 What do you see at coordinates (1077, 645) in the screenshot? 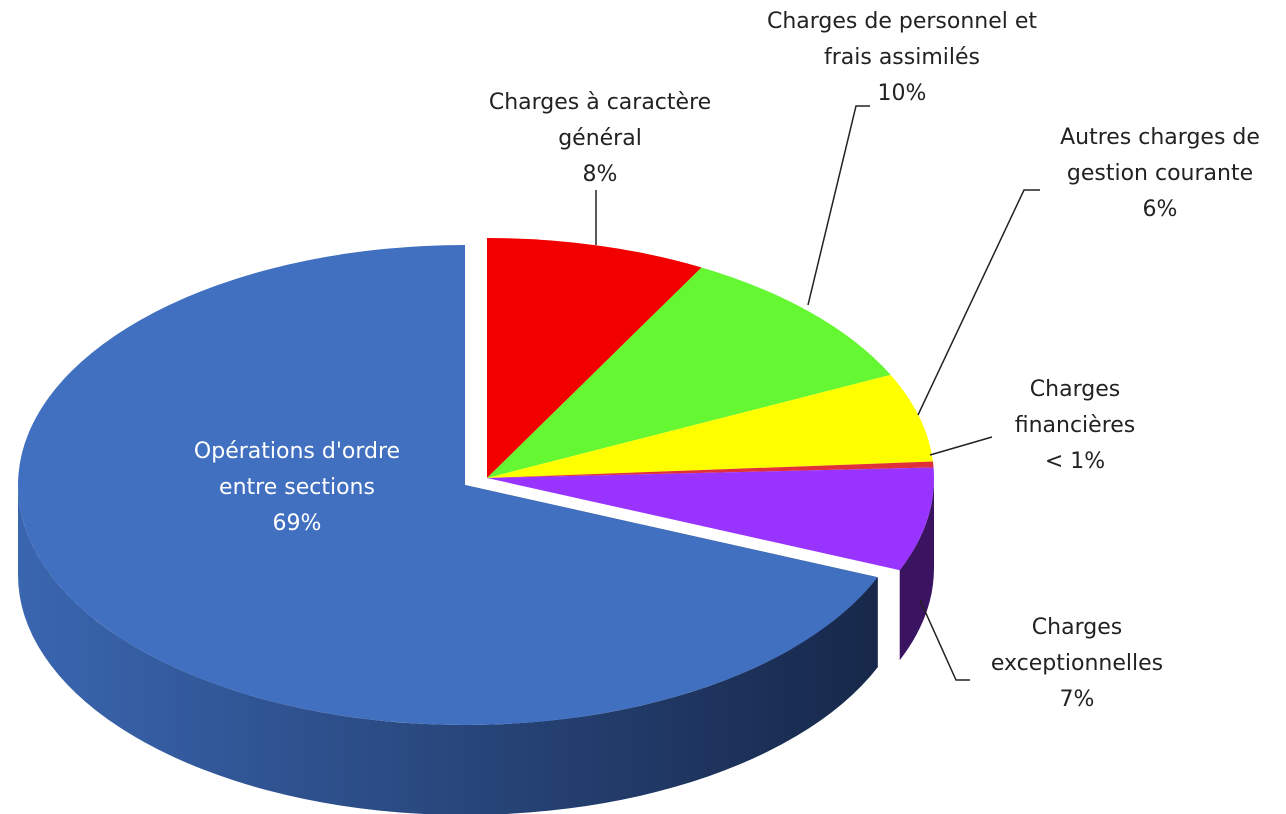
I see `slice-name: Charges exceptionnelles` at bounding box center [1077, 645].